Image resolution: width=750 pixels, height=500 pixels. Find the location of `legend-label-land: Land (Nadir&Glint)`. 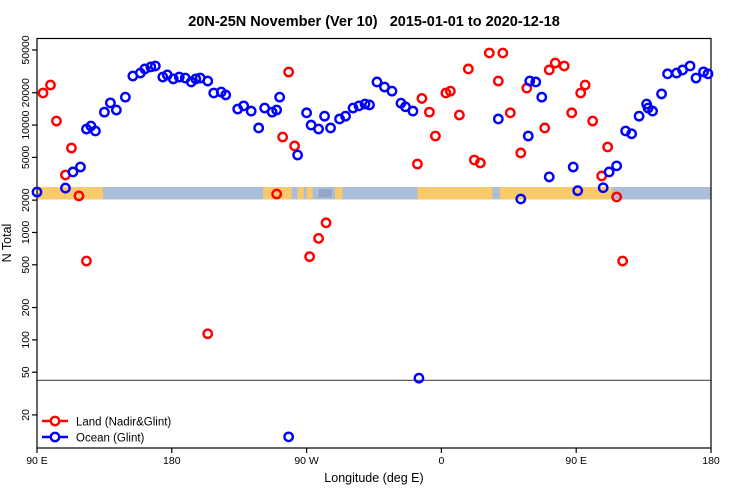

legend-label-land: Land (Nadir&Glint) is located at coordinates (123, 423).